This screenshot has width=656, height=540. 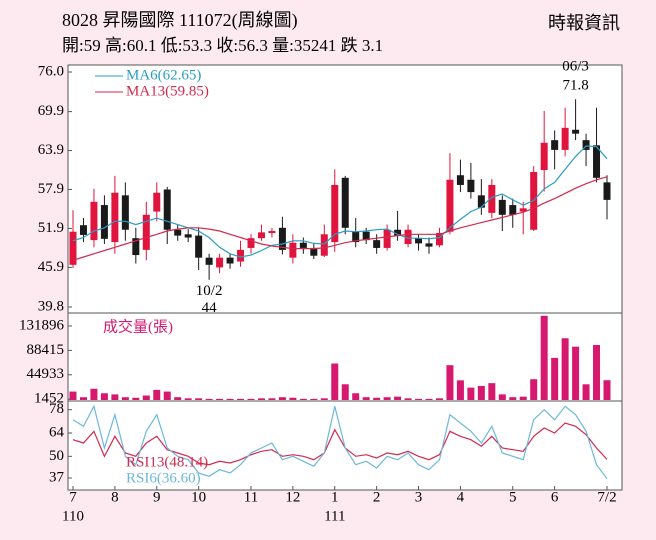 I want to click on chart-title: 8028 昇陽國際 111072(周線圖), so click(x=180, y=20).